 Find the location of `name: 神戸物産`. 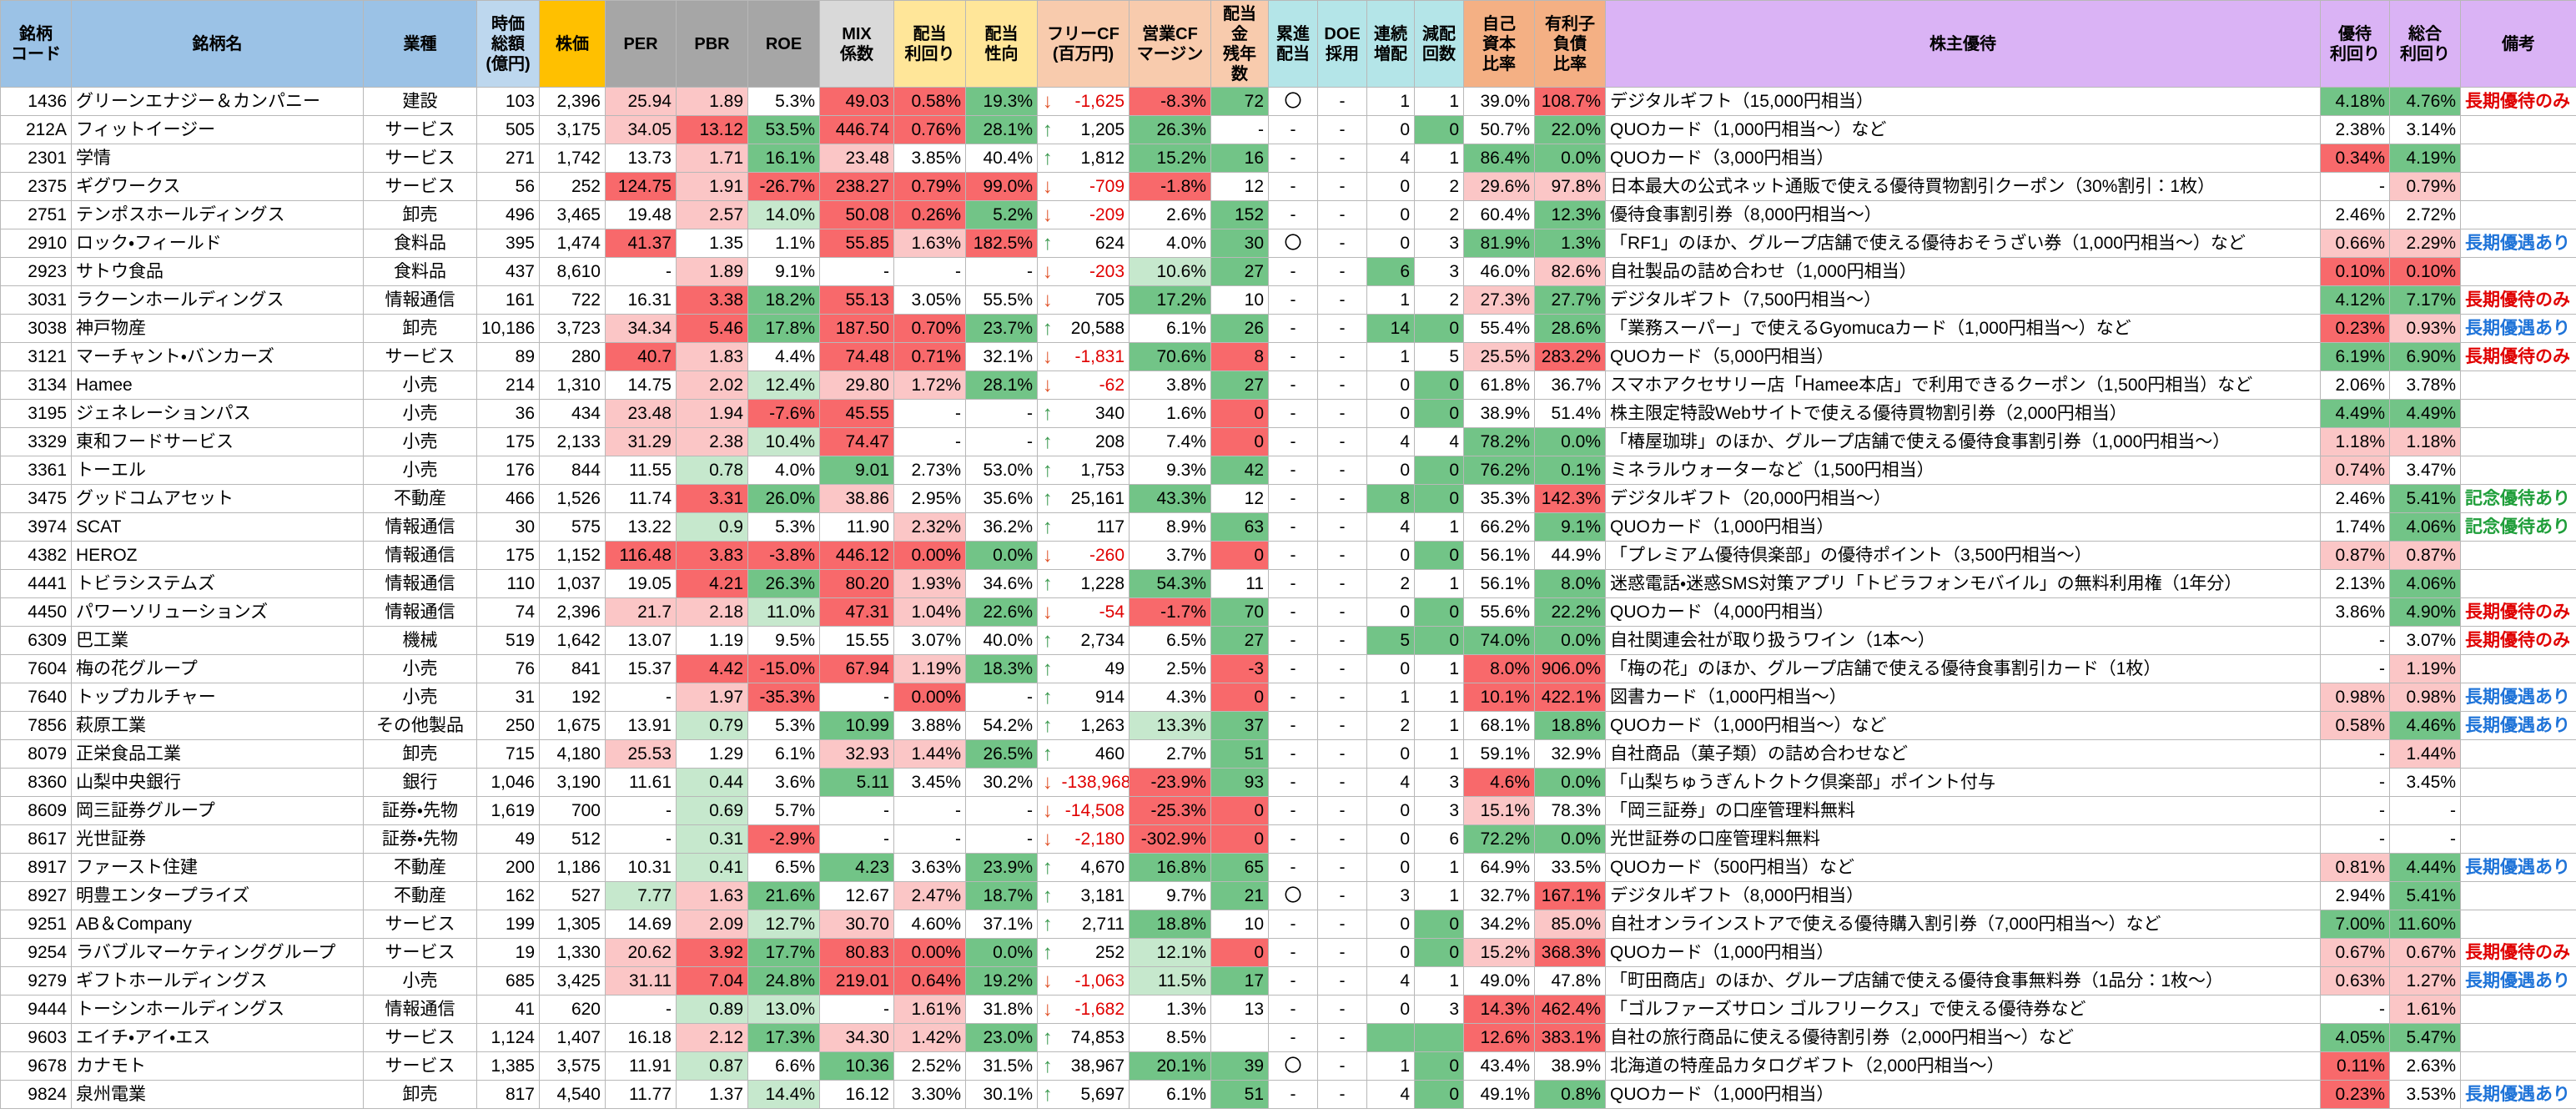

name: 神戸物産 is located at coordinates (217, 328).